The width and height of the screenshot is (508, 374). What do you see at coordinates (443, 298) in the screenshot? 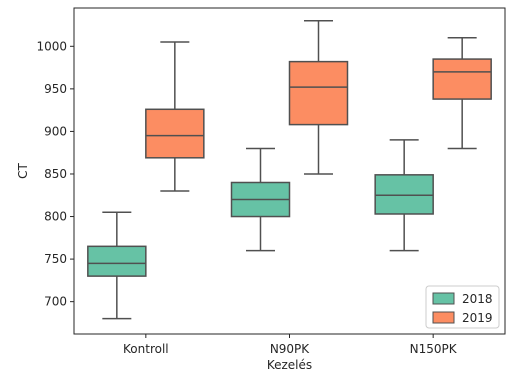
I see `legend-swatch-2018` at bounding box center [443, 298].